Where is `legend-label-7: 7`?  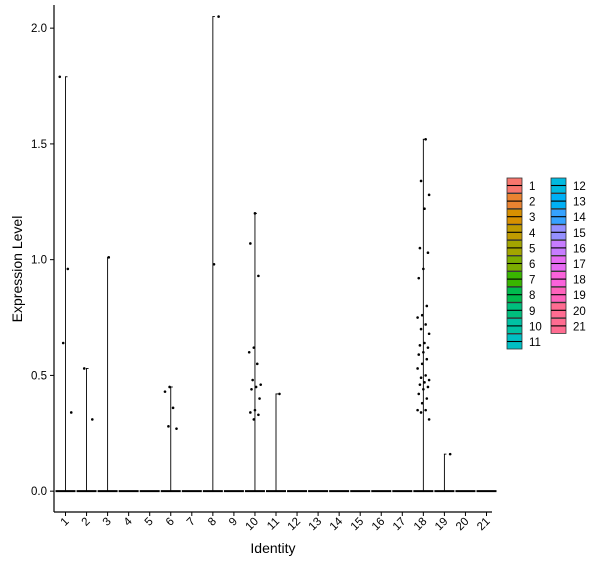 legend-label-7: 7 is located at coordinates (532, 281).